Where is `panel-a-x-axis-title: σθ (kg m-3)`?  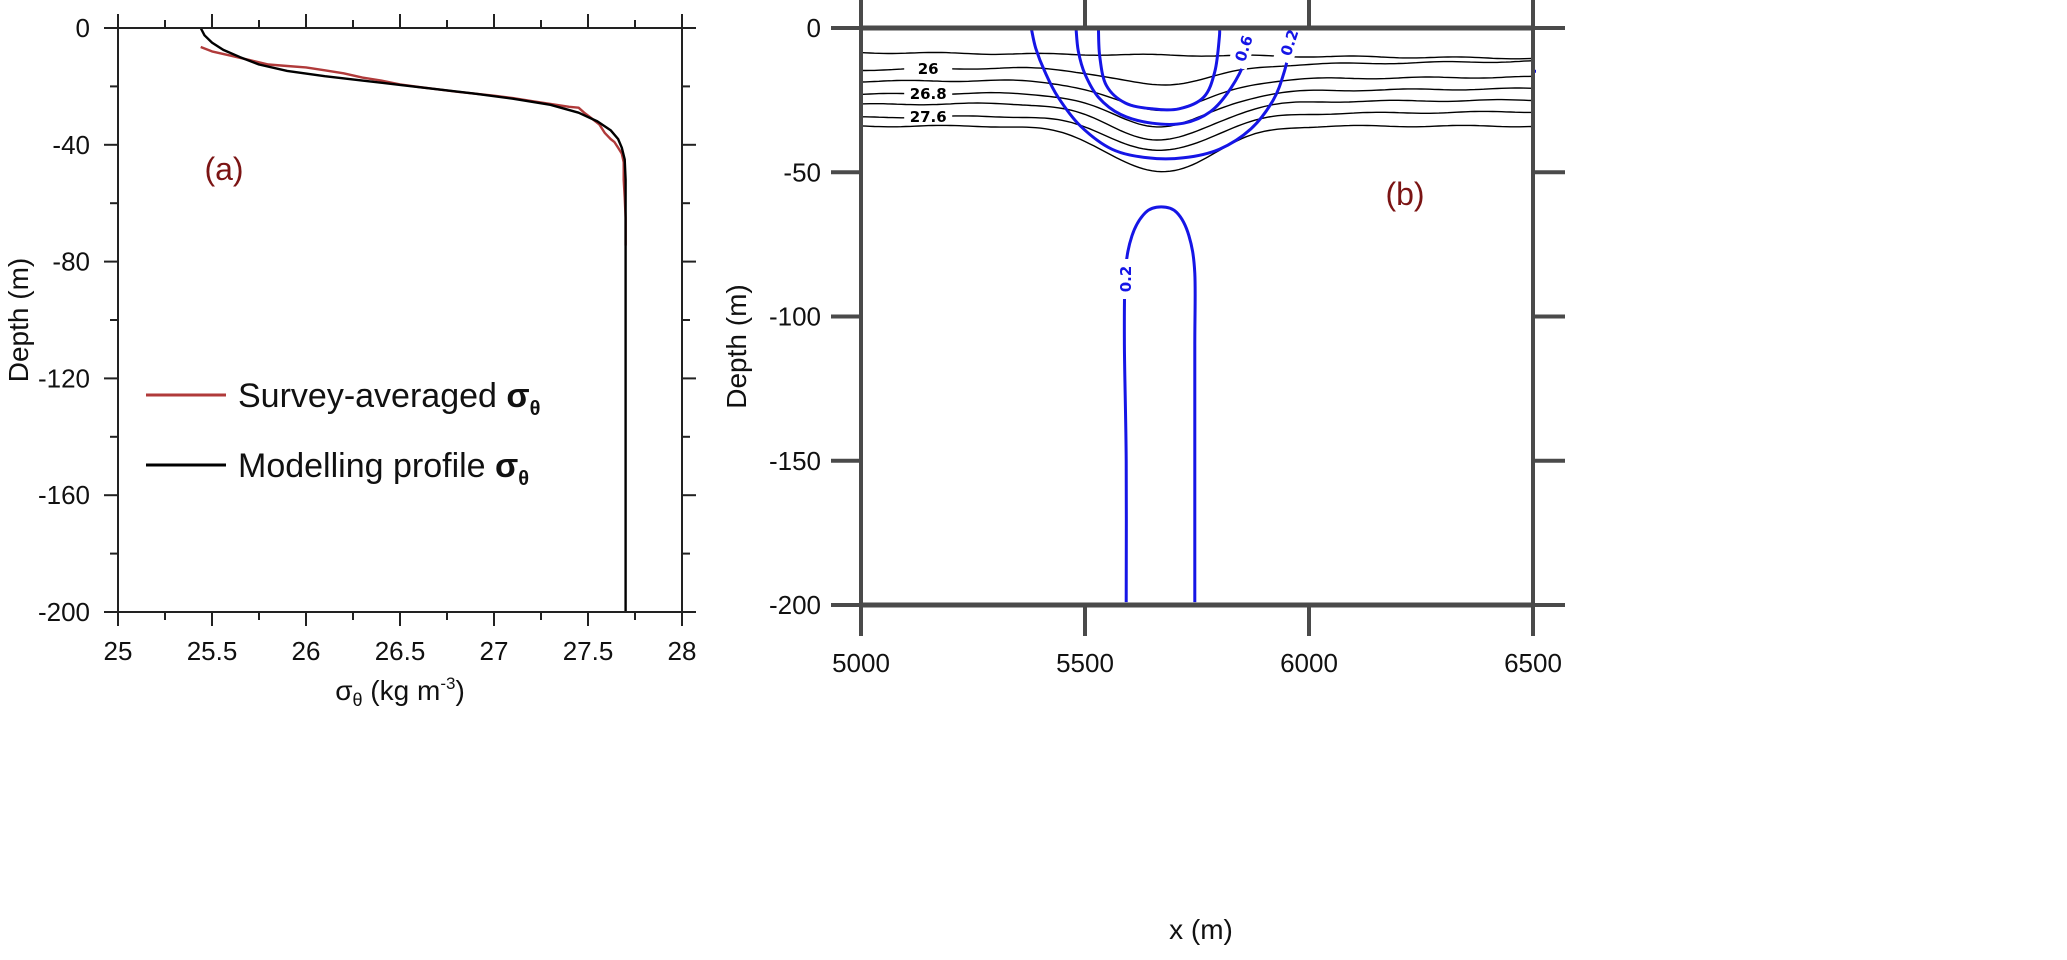
panel-a-x-axis-title: σθ (kg m-3) is located at coordinates (400, 692).